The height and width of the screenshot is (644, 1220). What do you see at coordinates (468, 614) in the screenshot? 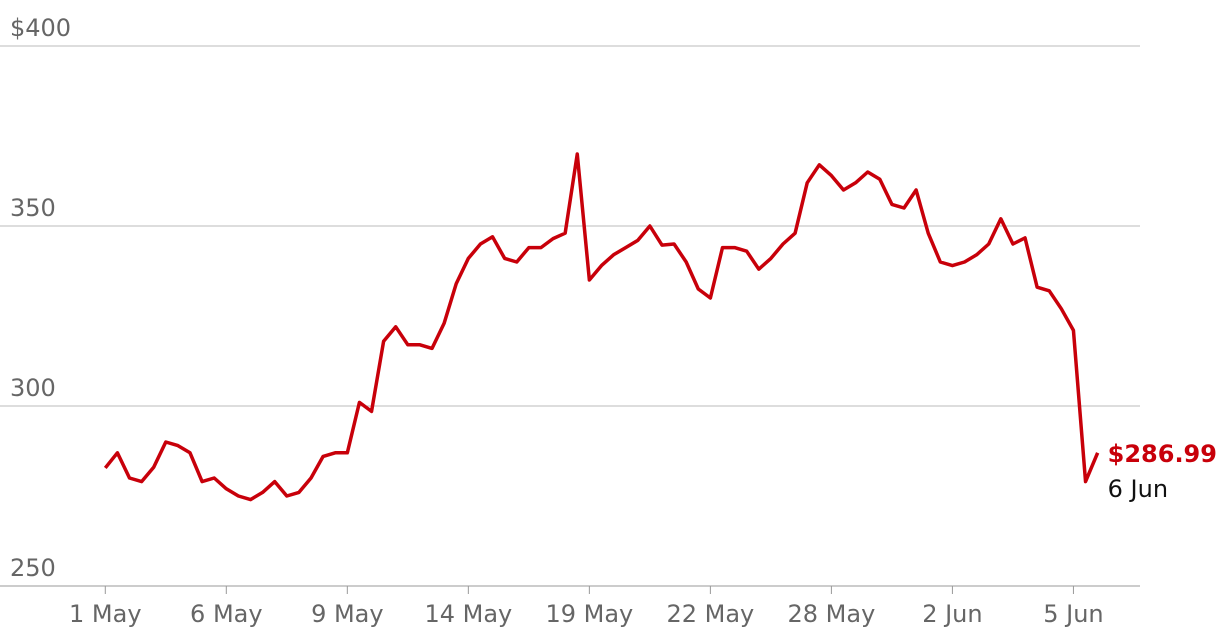
I see `x-tick-label: 14 May` at bounding box center [468, 614].